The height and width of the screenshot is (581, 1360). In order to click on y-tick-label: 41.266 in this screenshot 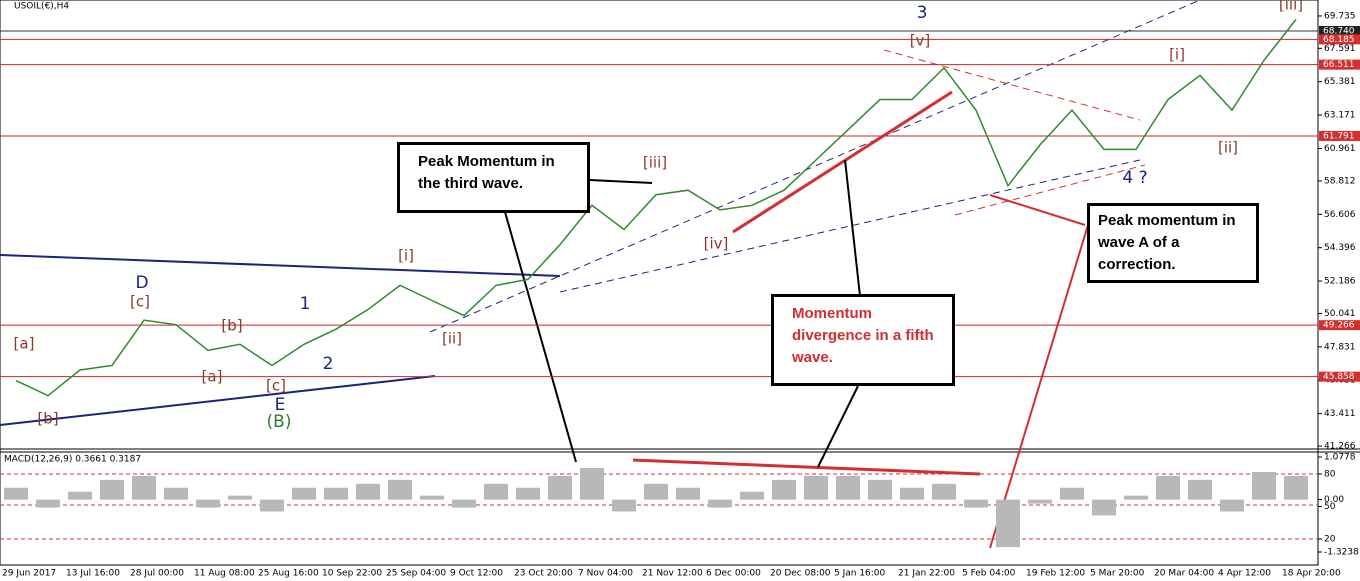, I will do `click(1340, 447)`.